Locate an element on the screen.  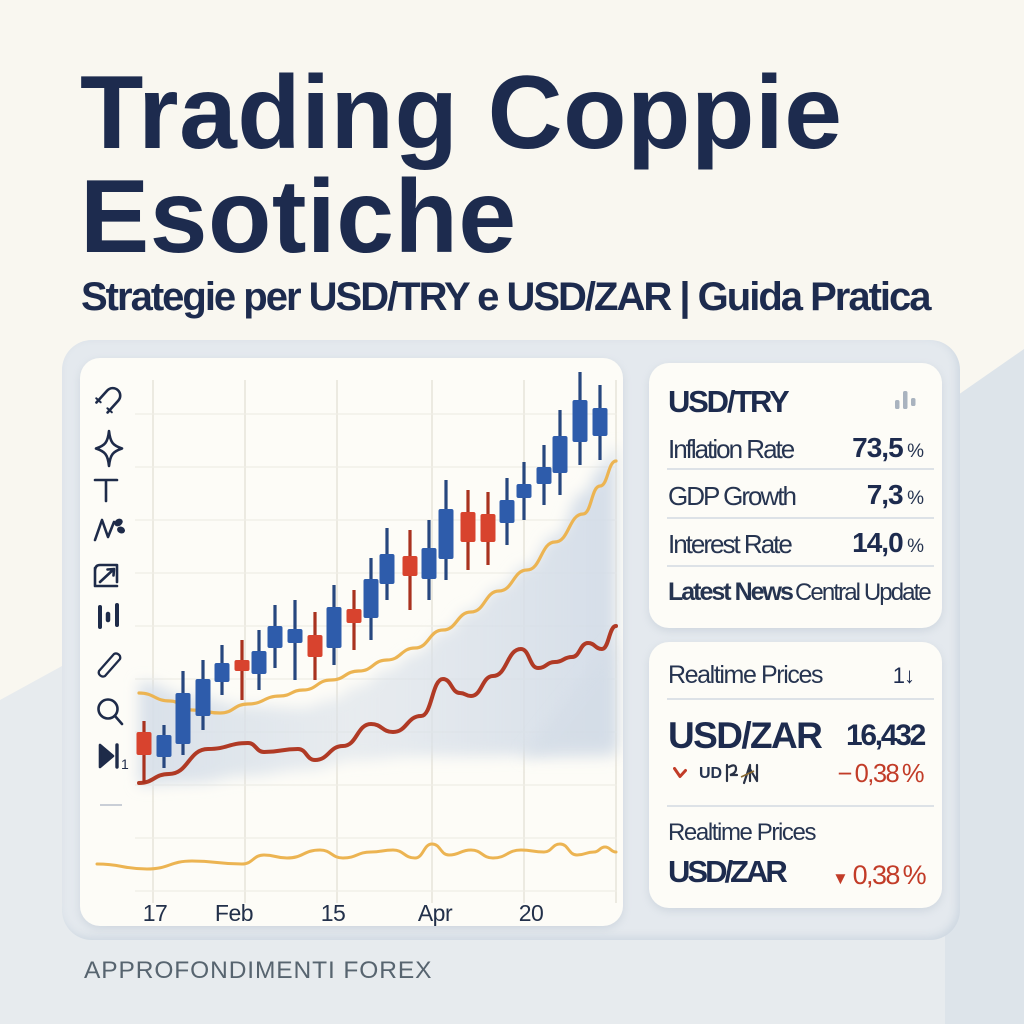
svg-text: Apr is located at coordinates (435, 913).